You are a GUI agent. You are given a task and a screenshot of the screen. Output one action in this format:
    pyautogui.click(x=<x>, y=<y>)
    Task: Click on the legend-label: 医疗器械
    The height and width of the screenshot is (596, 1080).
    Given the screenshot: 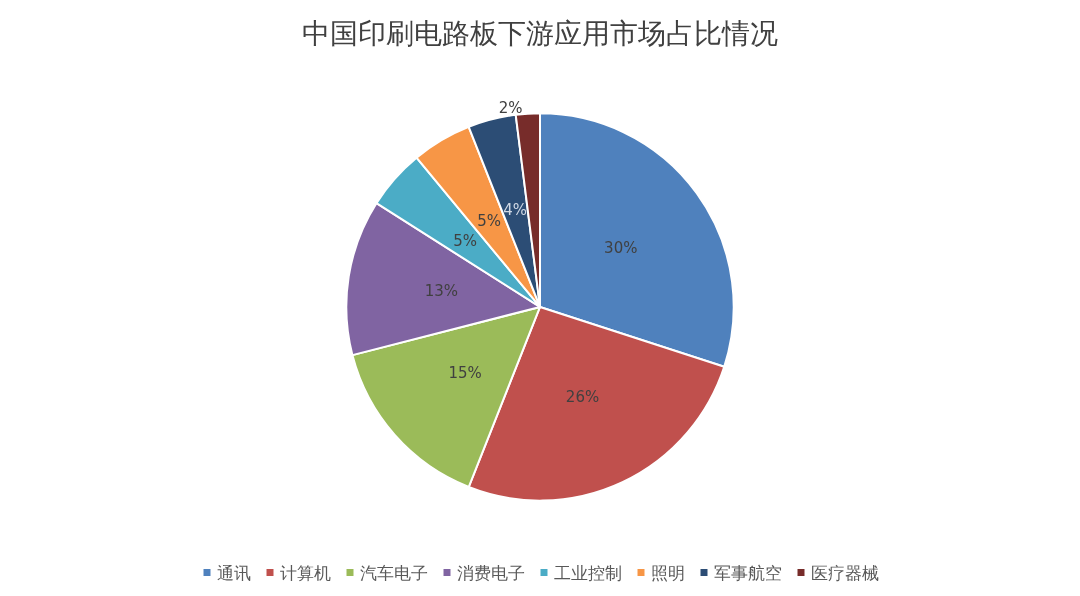 What is the action you would take?
    pyautogui.click(x=844, y=572)
    